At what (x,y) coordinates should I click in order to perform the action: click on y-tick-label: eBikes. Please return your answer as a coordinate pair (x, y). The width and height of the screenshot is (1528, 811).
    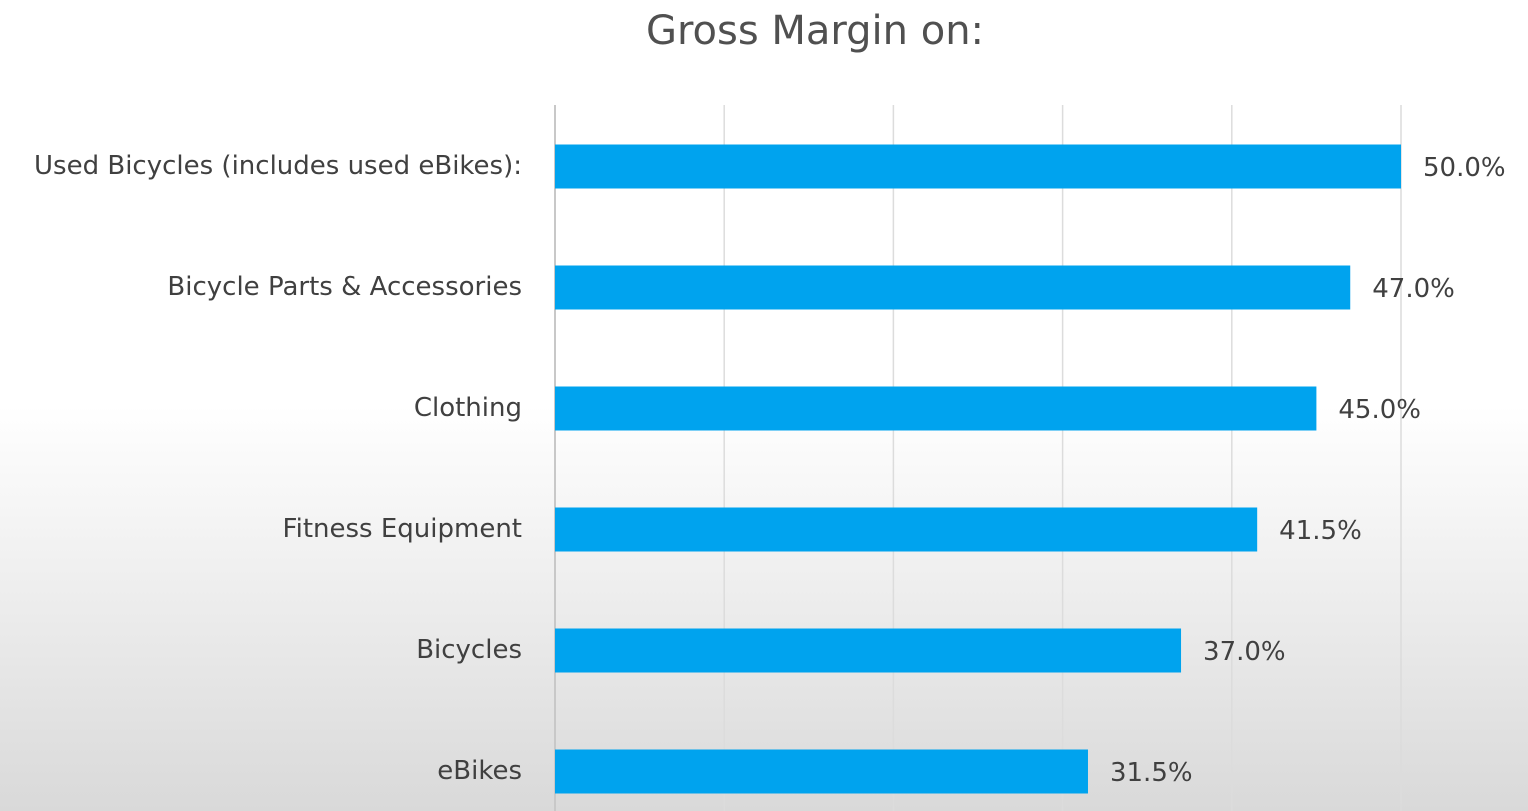
    Looking at the image, I should click on (479, 771).